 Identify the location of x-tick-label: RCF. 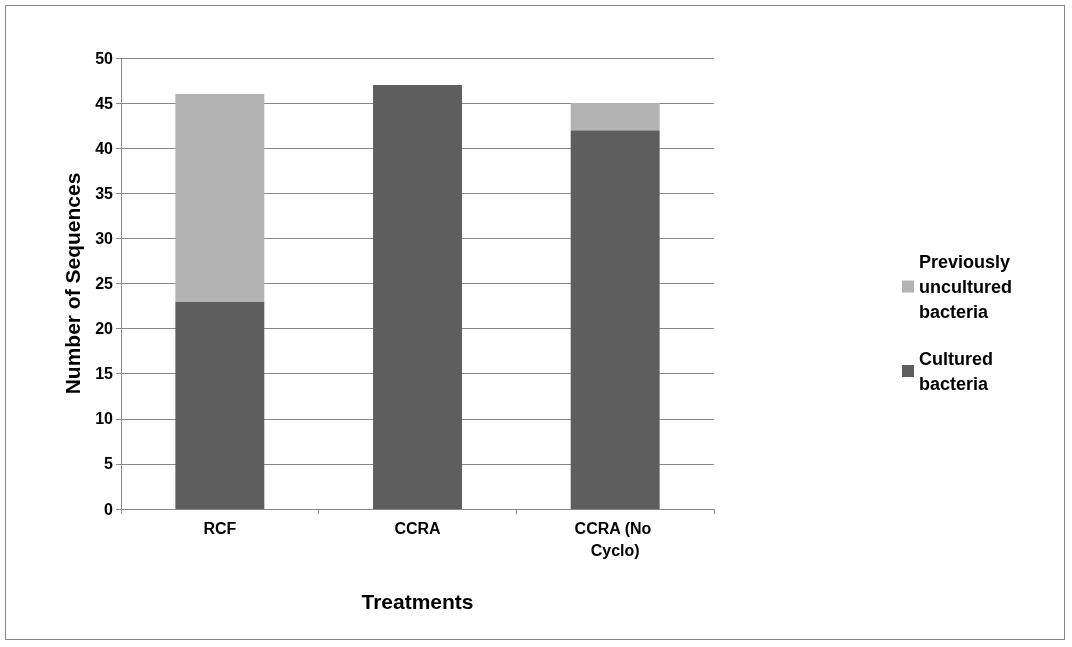
(220, 528).